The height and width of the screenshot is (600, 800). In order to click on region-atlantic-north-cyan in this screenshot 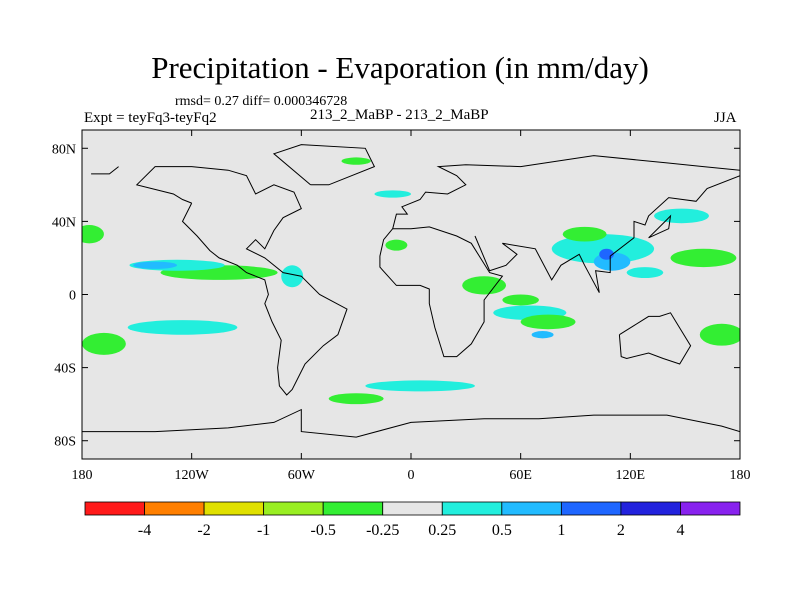, I will do `click(392, 194)`.